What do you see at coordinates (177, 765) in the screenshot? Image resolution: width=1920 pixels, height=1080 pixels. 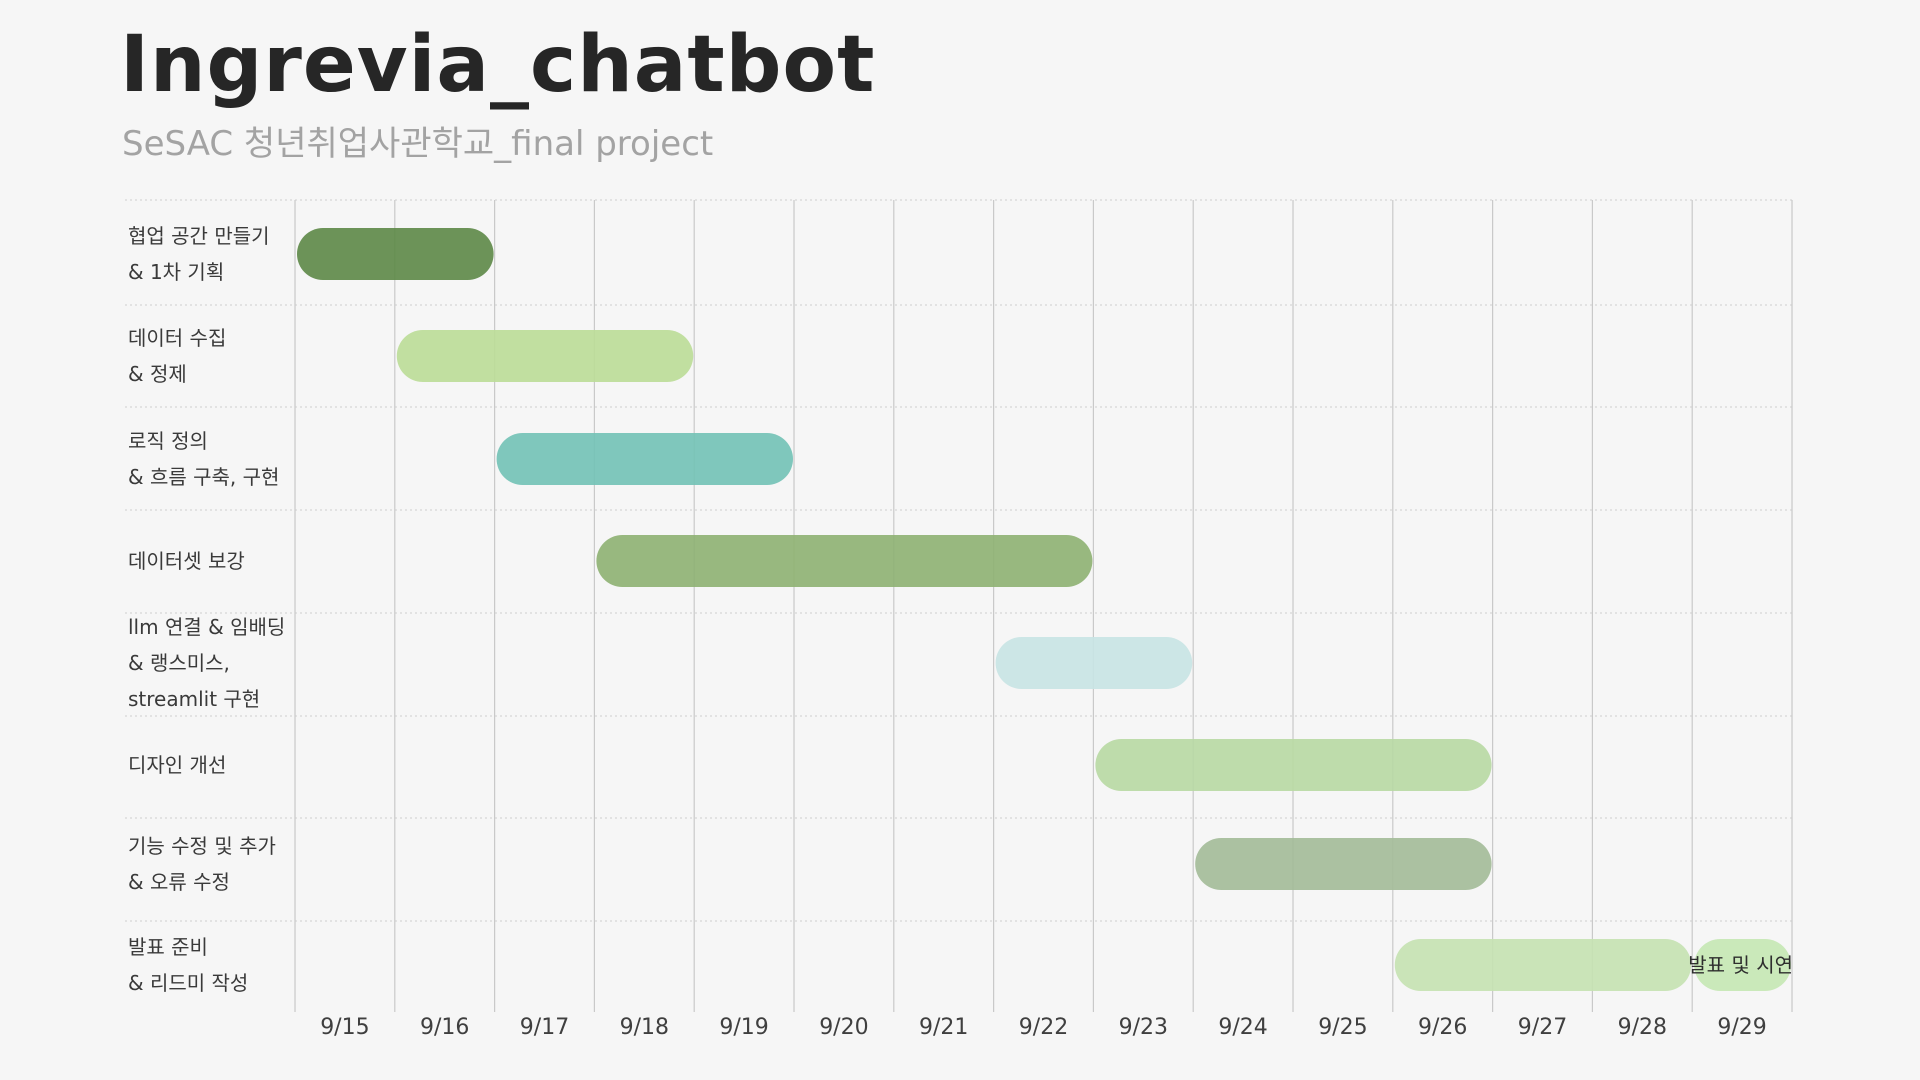 I see `task-label: 디자인 개선` at bounding box center [177, 765].